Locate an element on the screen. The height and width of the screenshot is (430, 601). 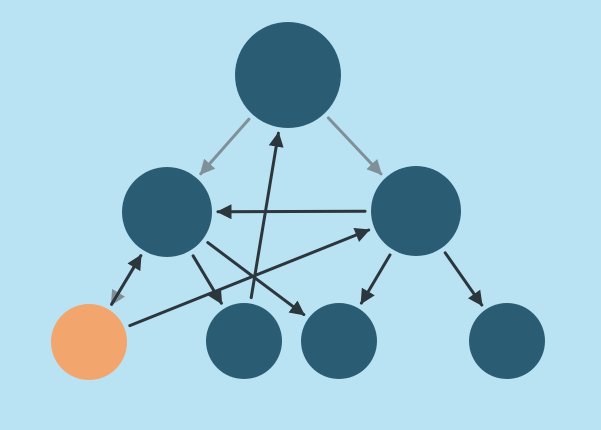
edge-mid-right-to-mid-left is located at coordinates (291, 212).